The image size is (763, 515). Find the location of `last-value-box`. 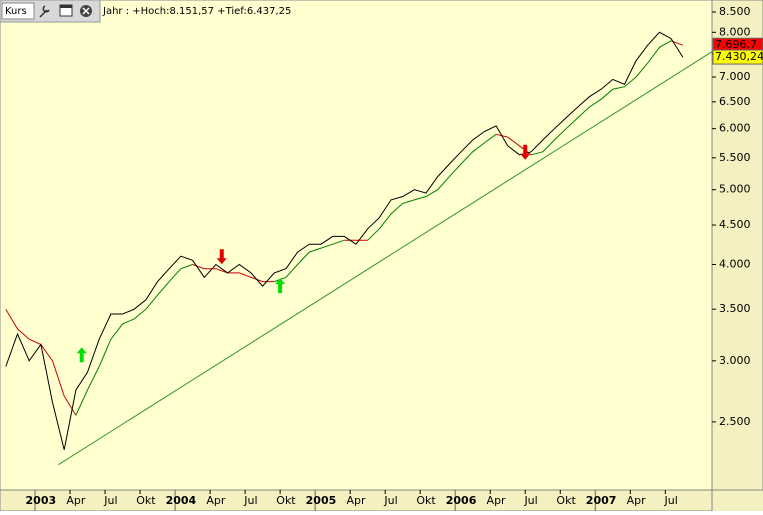

last-value-box is located at coordinates (737, 57).